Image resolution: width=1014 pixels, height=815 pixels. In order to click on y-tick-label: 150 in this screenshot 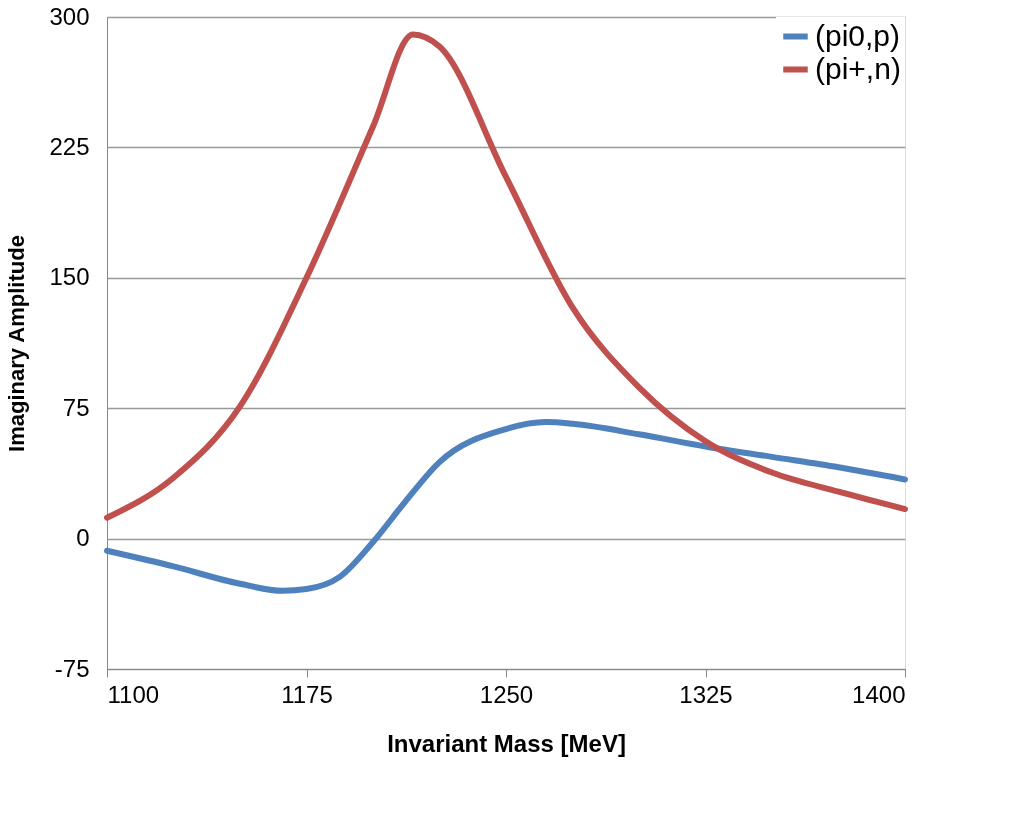, I will do `click(69, 277)`.